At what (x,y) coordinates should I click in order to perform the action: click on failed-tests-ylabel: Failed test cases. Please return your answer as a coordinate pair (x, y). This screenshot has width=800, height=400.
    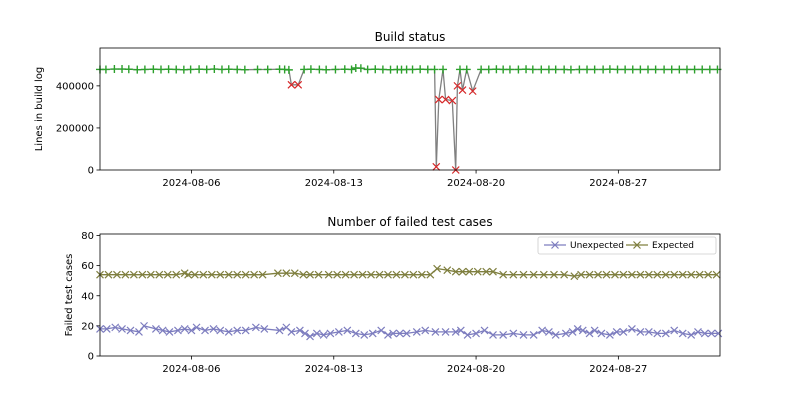
    Looking at the image, I should click on (69, 295).